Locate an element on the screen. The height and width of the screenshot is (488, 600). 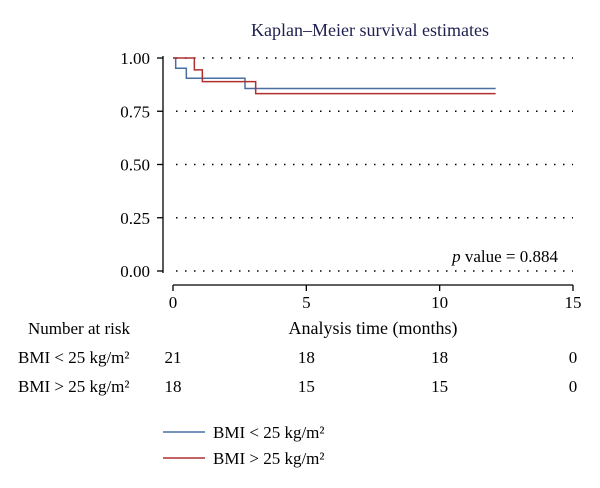
x-tick-label: 15 is located at coordinates (573, 302).